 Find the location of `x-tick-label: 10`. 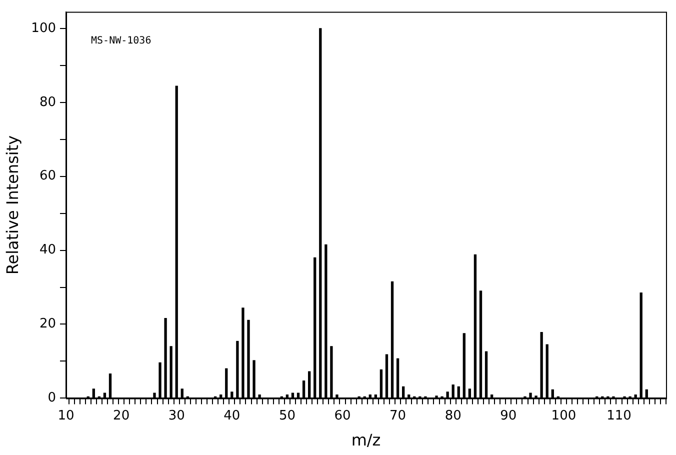

x-tick-label: 10 is located at coordinates (66, 416).